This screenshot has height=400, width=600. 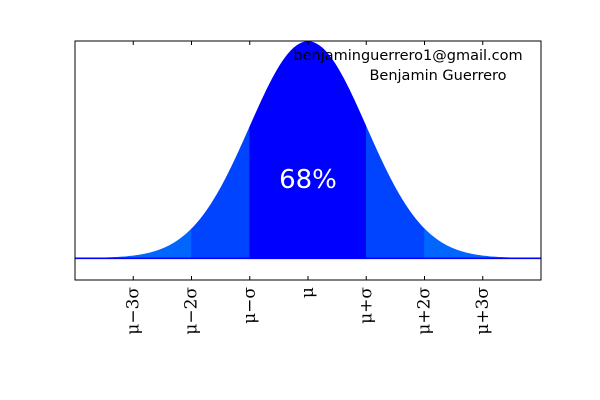 I want to click on x-tick-label-5: μ+2σ, so click(x=425, y=311).